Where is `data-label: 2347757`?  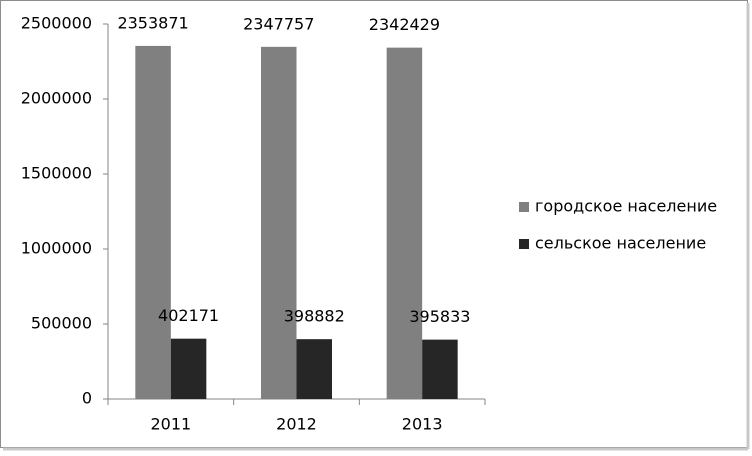
data-label: 2347757 is located at coordinates (278, 23).